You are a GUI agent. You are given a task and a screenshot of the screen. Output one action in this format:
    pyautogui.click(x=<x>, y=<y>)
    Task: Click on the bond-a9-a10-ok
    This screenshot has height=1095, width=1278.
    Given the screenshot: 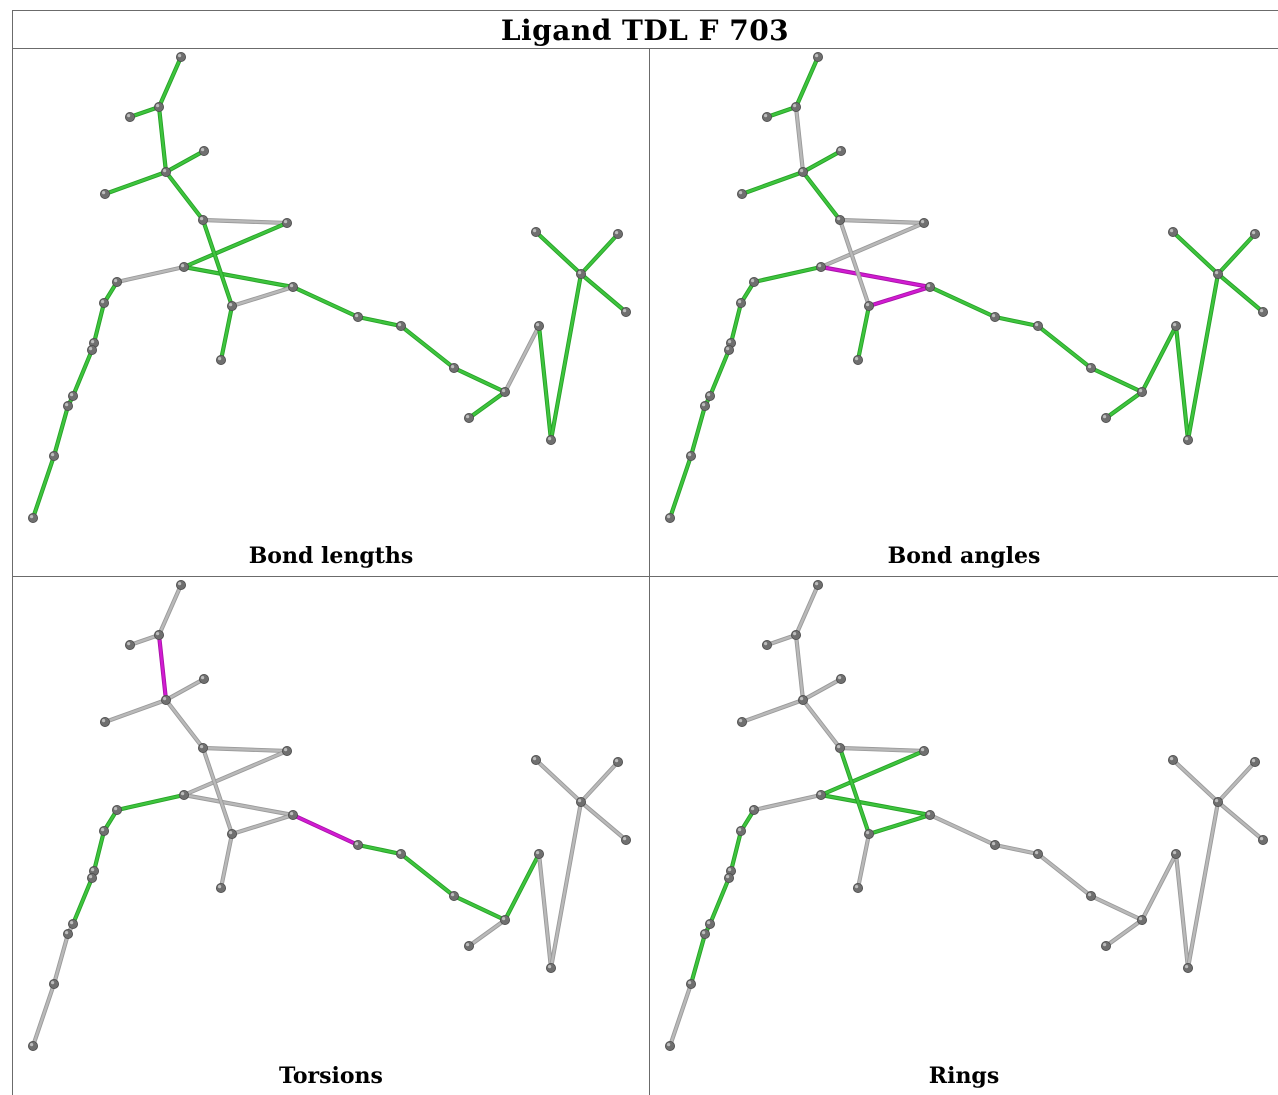 What is the action you would take?
    pyautogui.click(x=899, y=824)
    